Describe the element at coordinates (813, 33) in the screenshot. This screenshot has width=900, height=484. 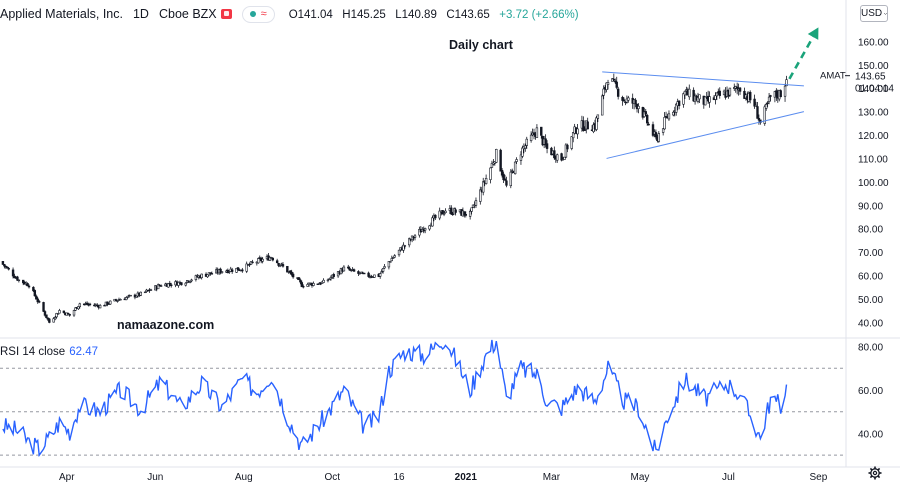
I see `arrow-head-icon` at that location.